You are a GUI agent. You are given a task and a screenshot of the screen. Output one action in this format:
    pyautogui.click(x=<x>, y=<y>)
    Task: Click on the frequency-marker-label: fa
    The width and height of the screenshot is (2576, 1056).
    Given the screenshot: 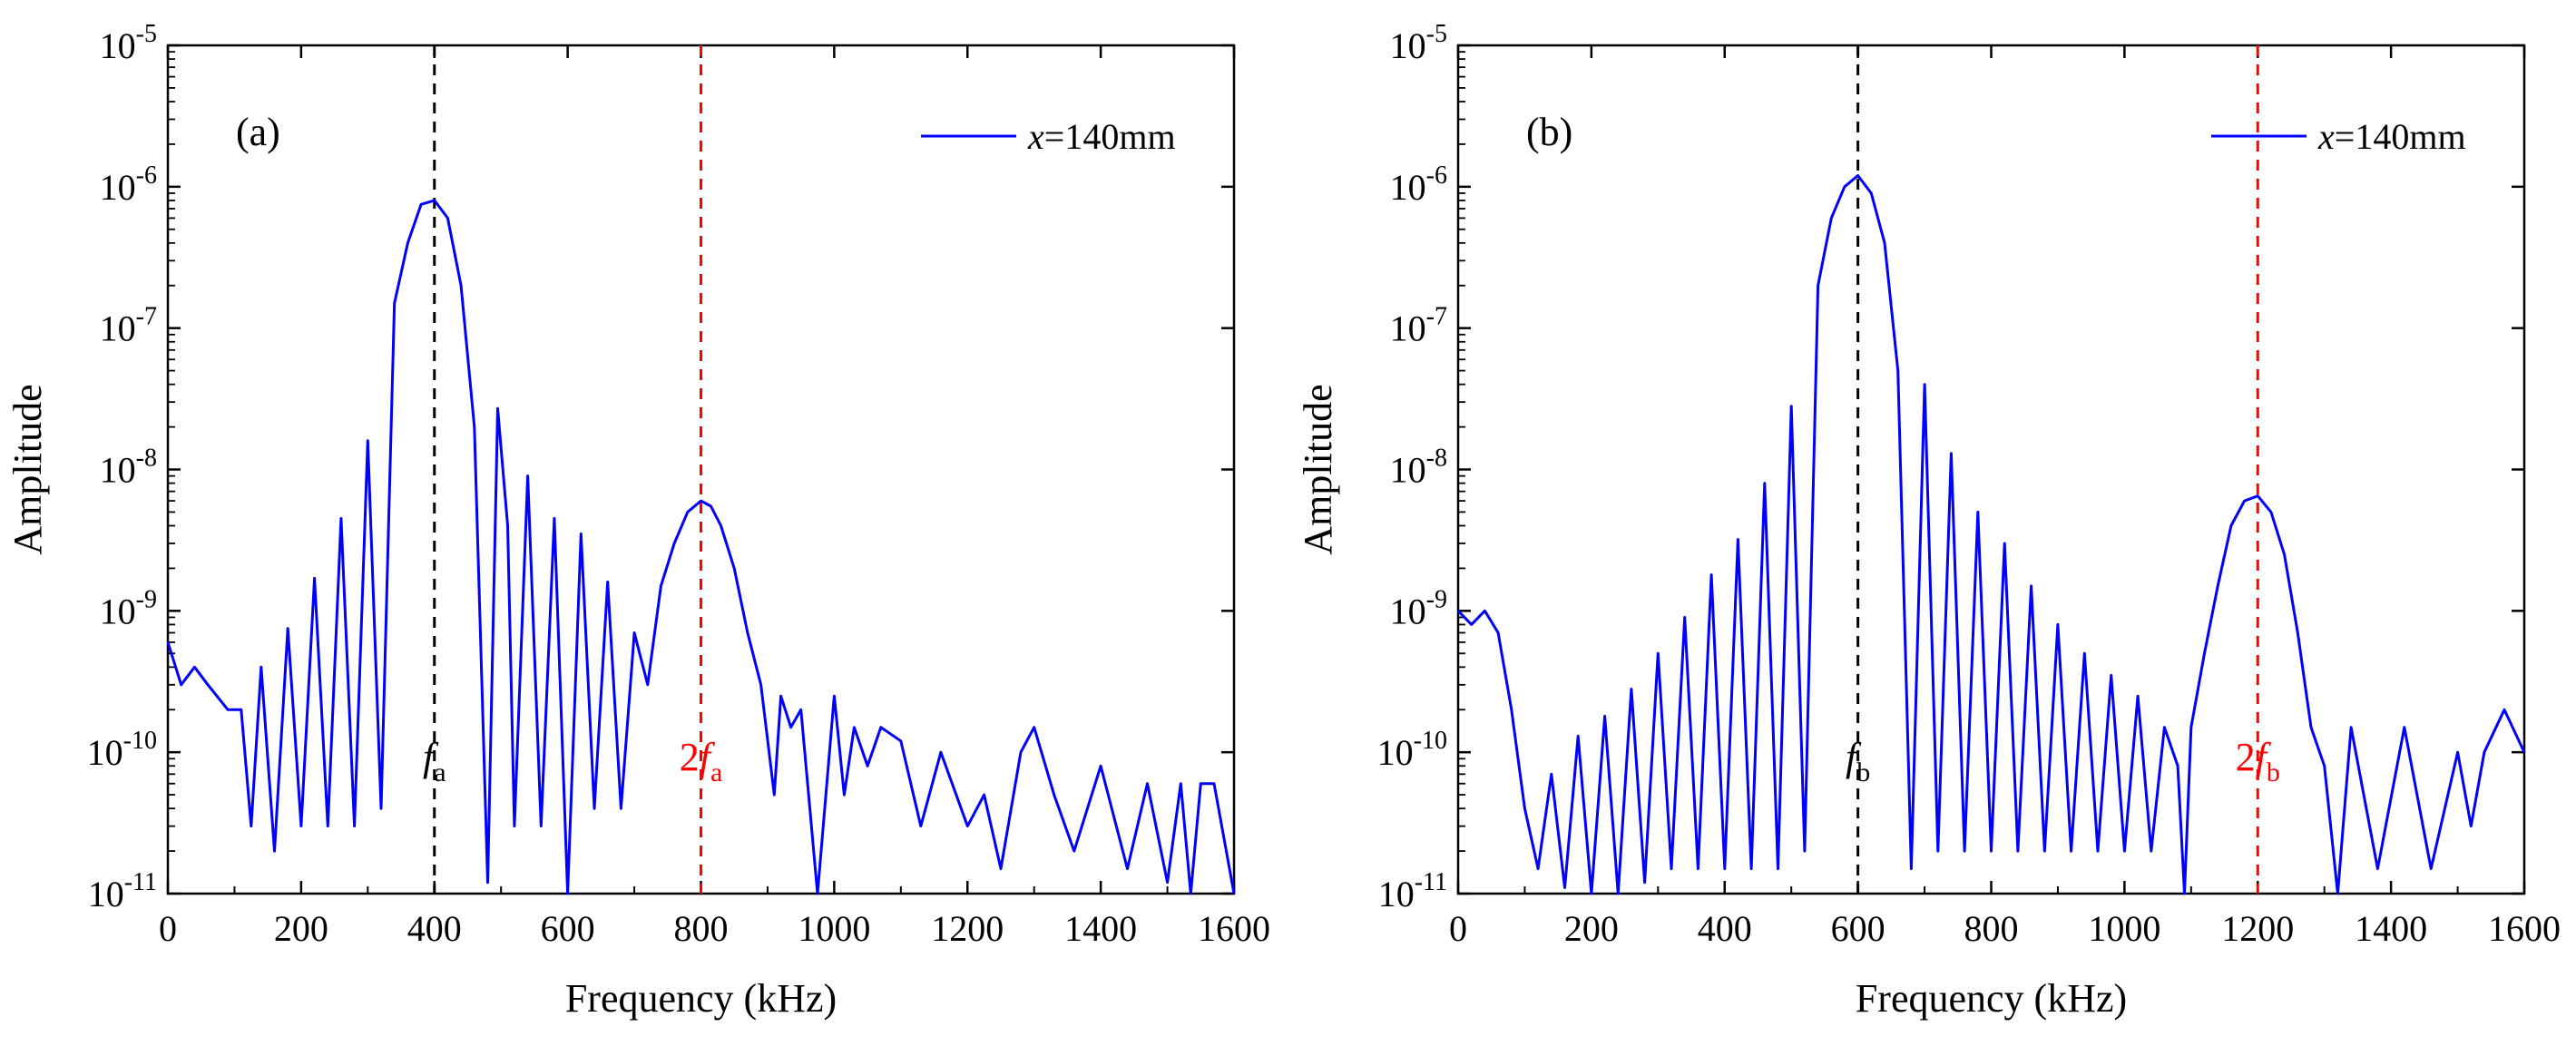 What is the action you would take?
    pyautogui.click(x=434, y=761)
    